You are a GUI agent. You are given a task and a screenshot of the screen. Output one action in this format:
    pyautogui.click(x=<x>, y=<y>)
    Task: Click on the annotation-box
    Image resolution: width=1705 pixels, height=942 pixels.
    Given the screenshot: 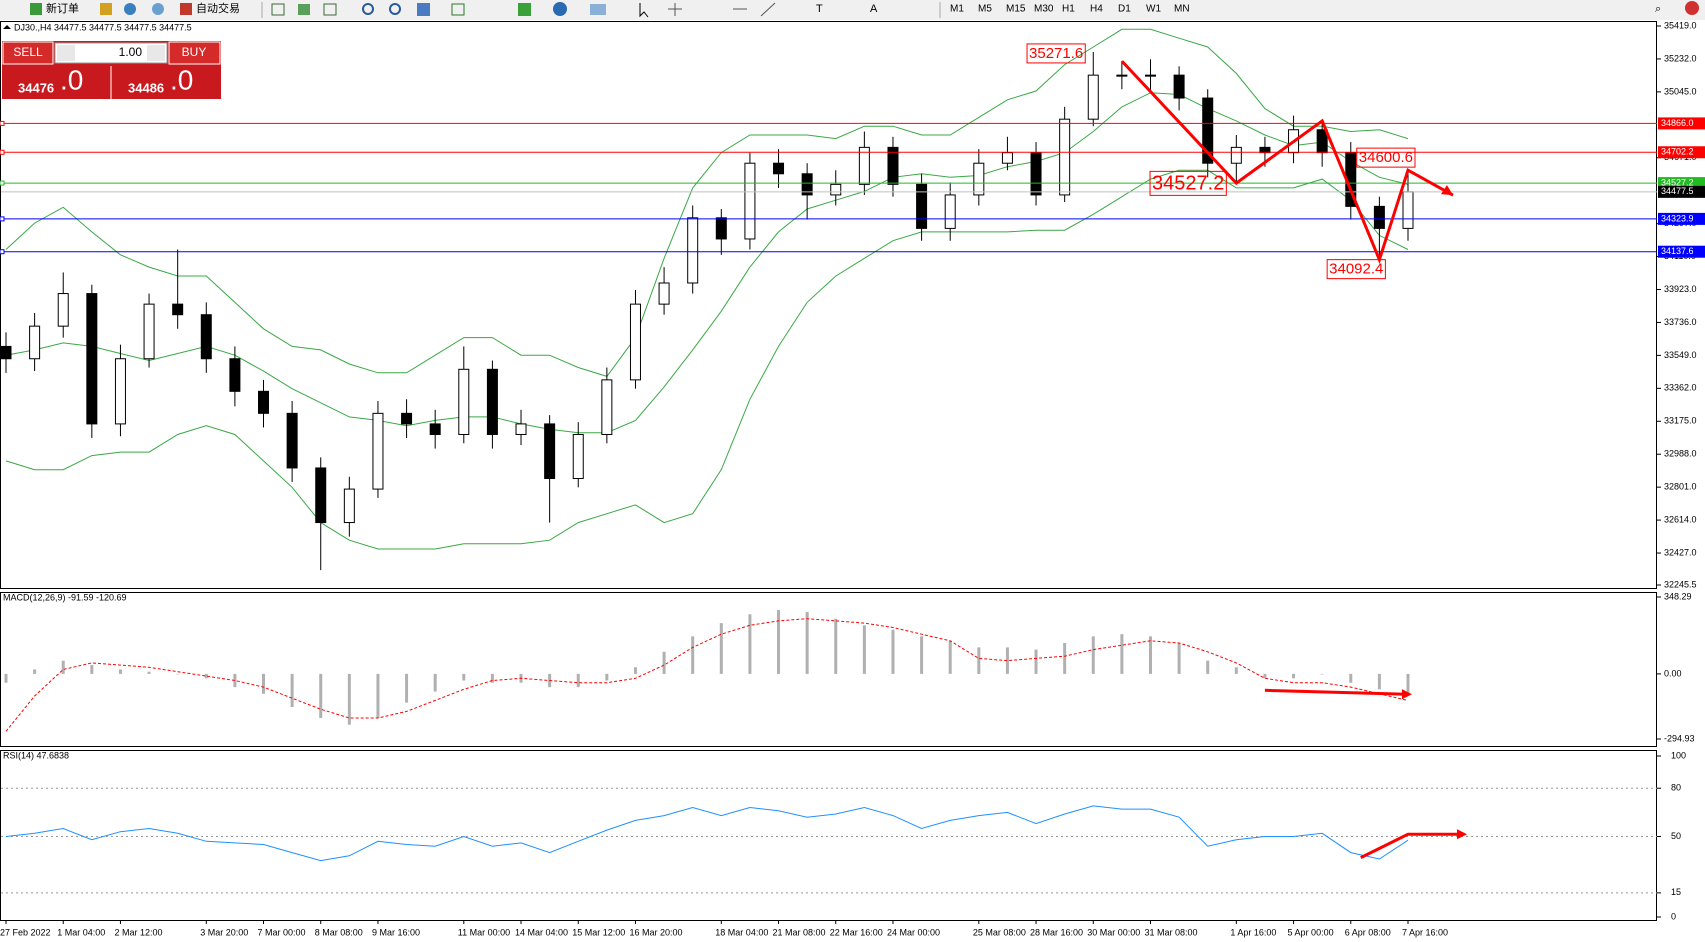 What is the action you would take?
    pyautogui.click(x=1056, y=53)
    